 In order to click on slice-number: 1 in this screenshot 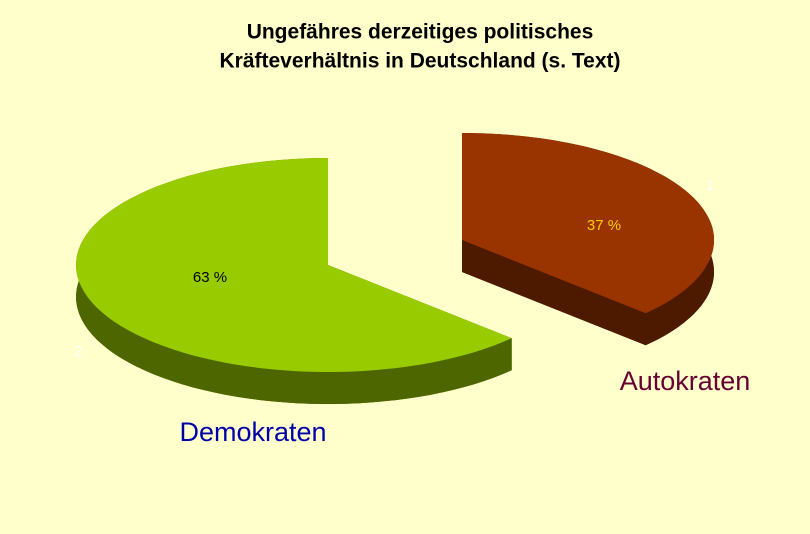, I will do `click(710, 185)`.